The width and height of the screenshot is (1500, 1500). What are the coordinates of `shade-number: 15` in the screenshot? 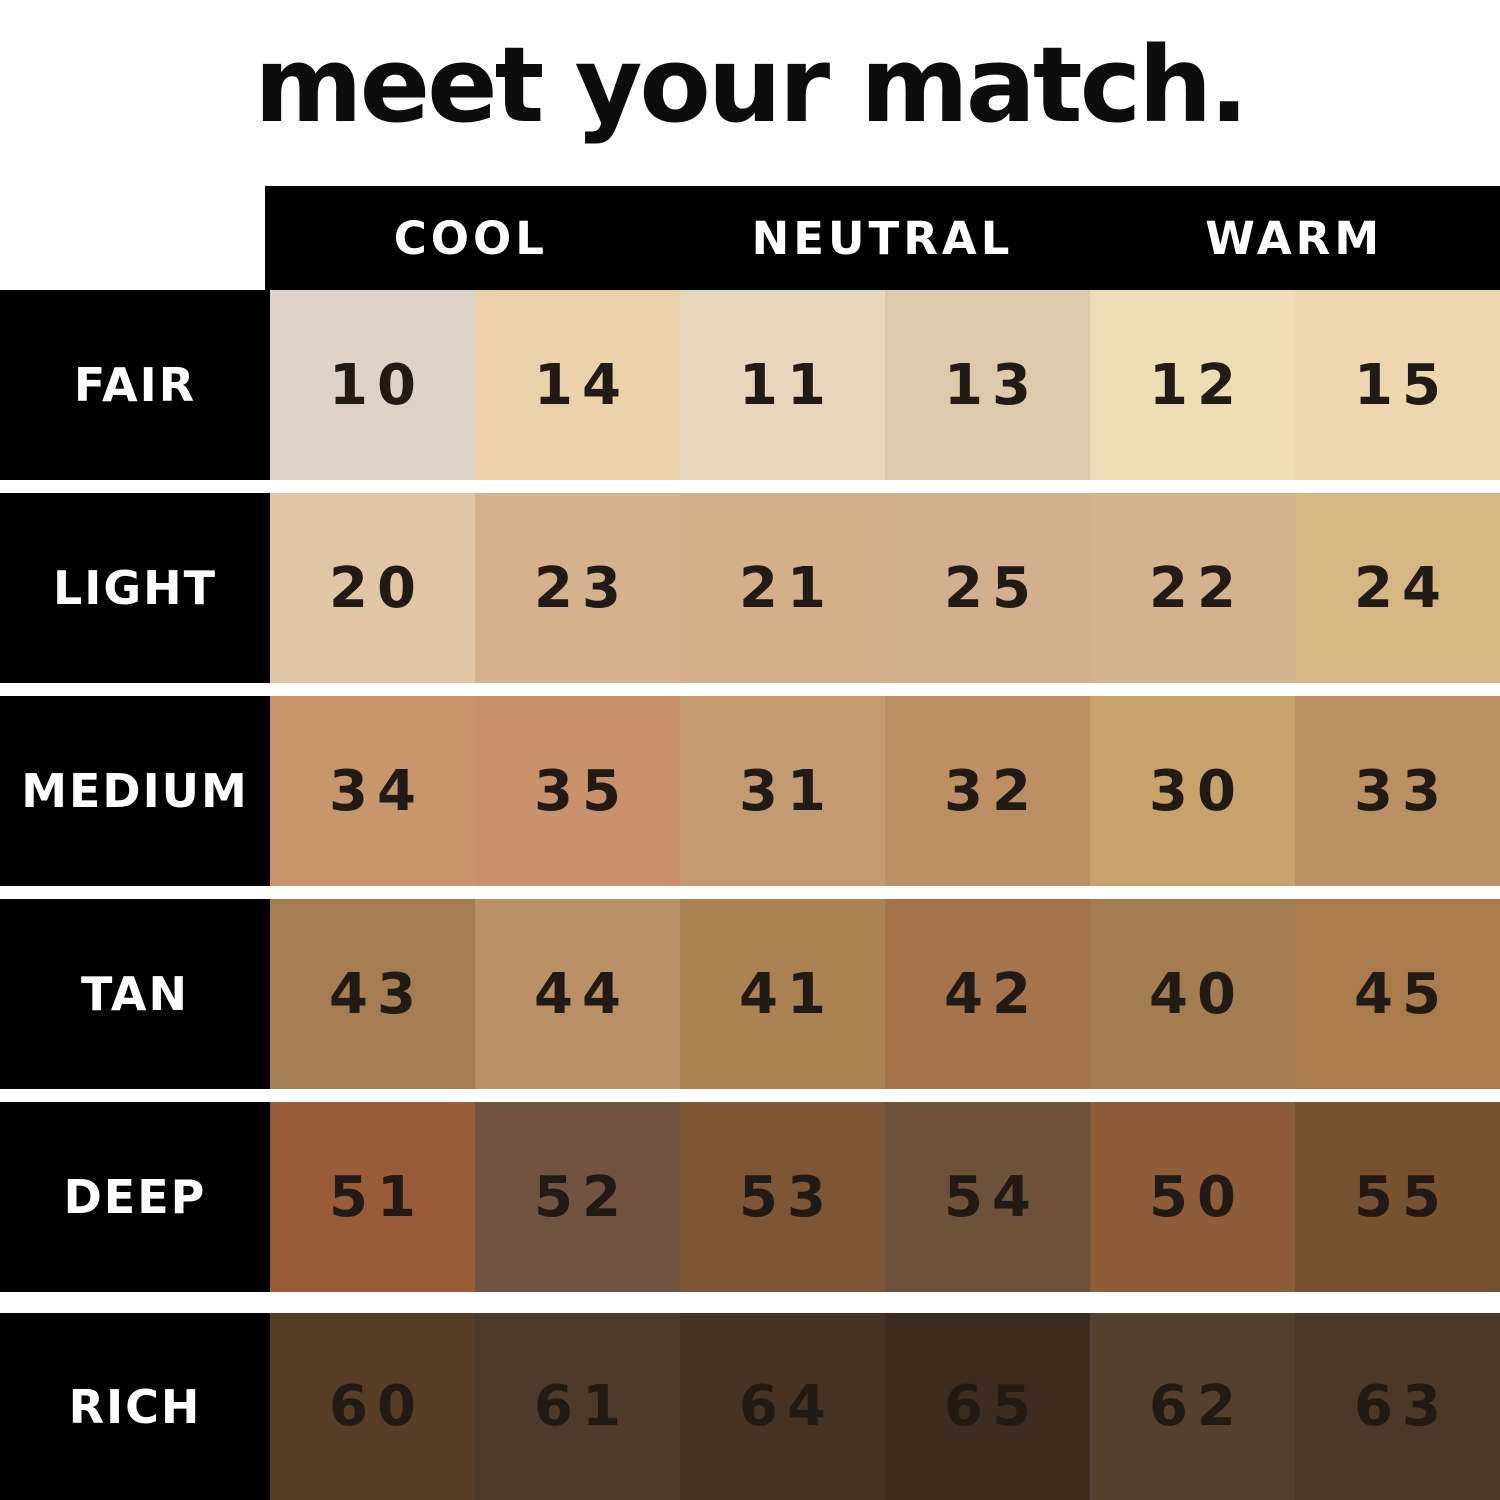 It's located at (1402, 385).